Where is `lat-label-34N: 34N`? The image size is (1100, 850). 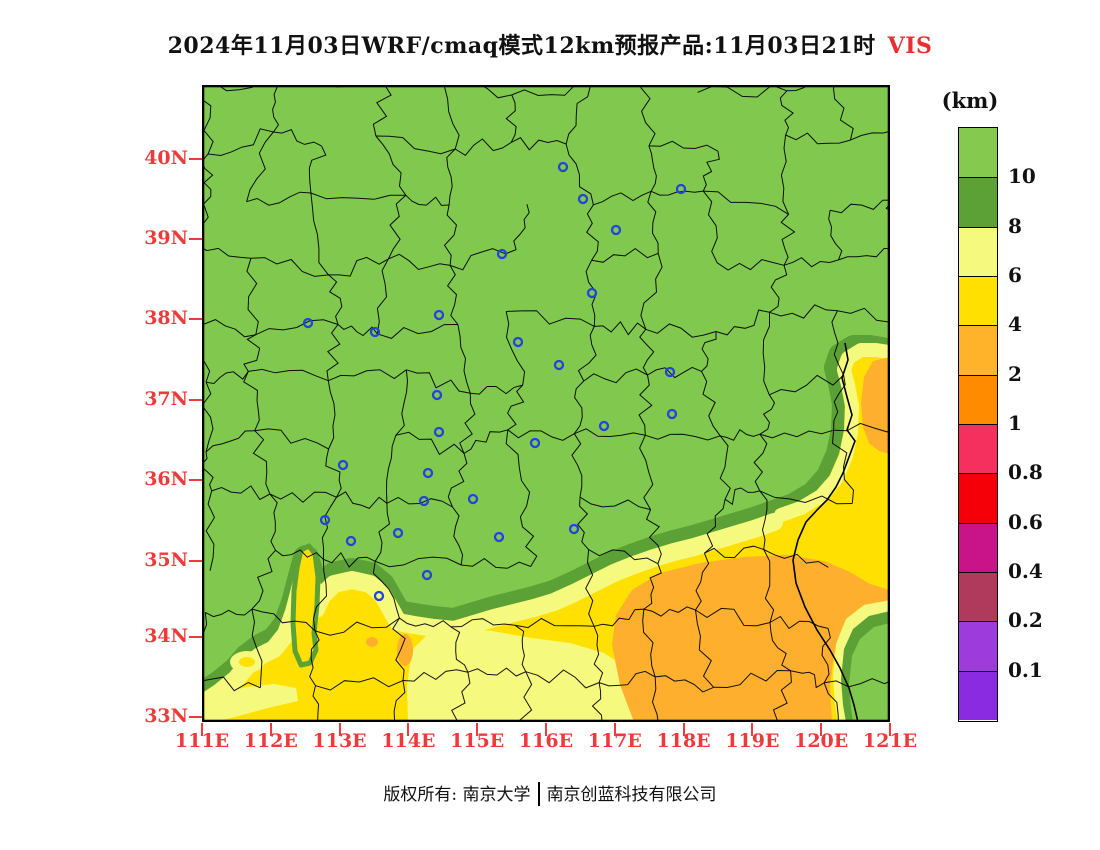
lat-label-34N: 34N is located at coordinates (166, 636).